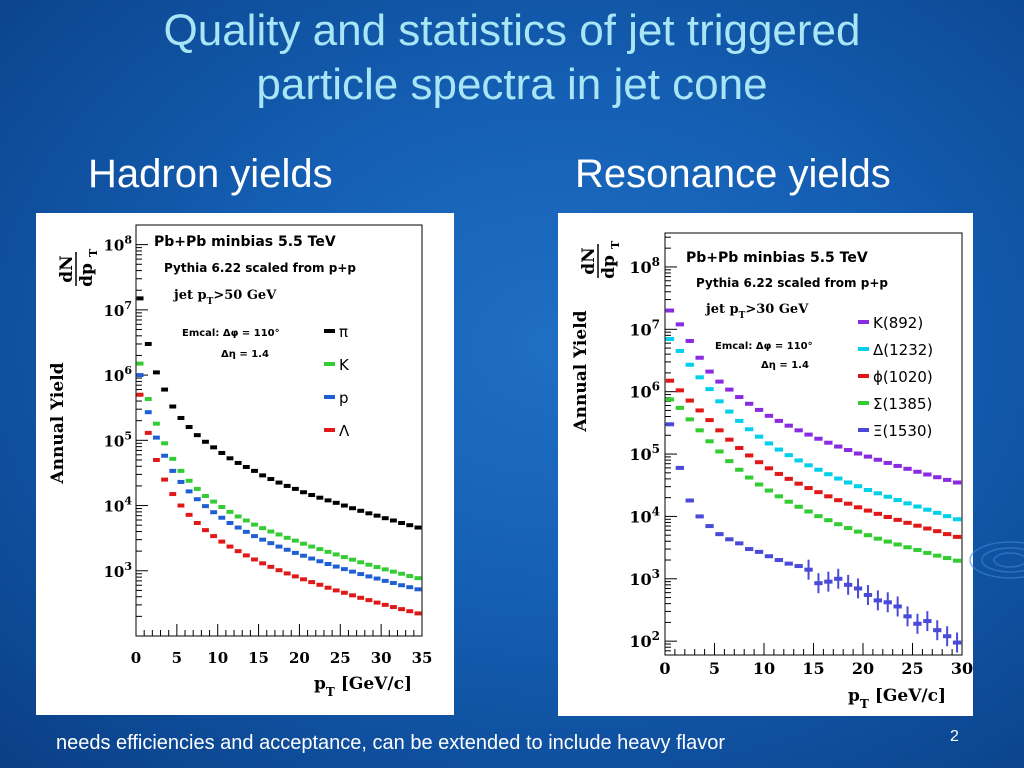 This screenshot has width=1024, height=768. Describe the element at coordinates (128, 240) in the screenshot. I see `y-tick-label-exponent: 8` at that location.